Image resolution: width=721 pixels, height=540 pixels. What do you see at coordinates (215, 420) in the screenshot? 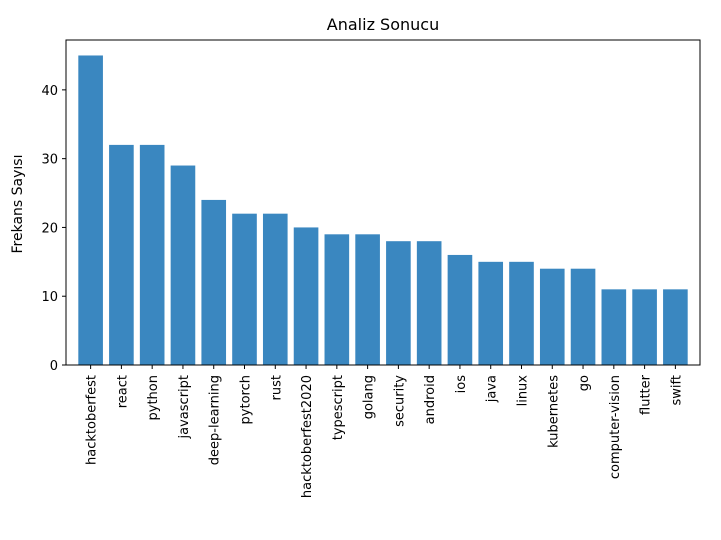
I see `x-tick-label: deep-learning` at bounding box center [215, 420].